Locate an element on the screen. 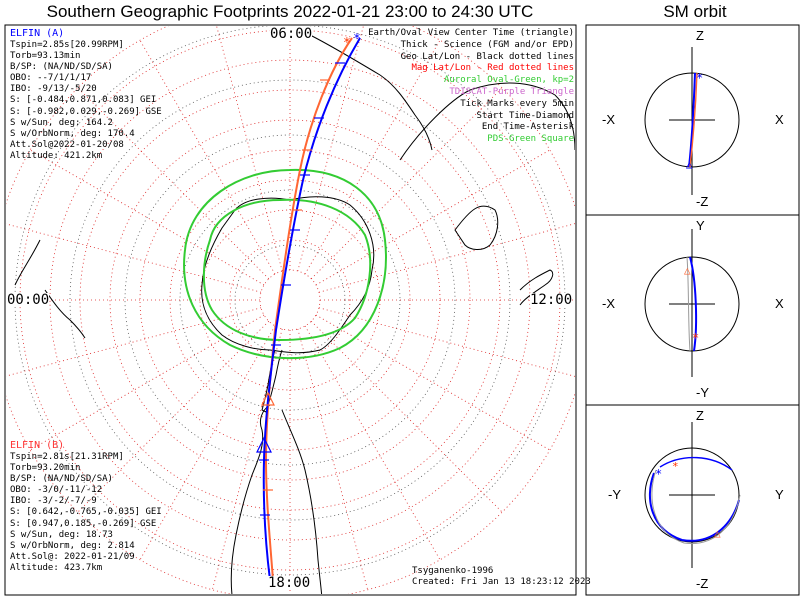  elfin-a-center-triangle is located at coordinates (264, 444).